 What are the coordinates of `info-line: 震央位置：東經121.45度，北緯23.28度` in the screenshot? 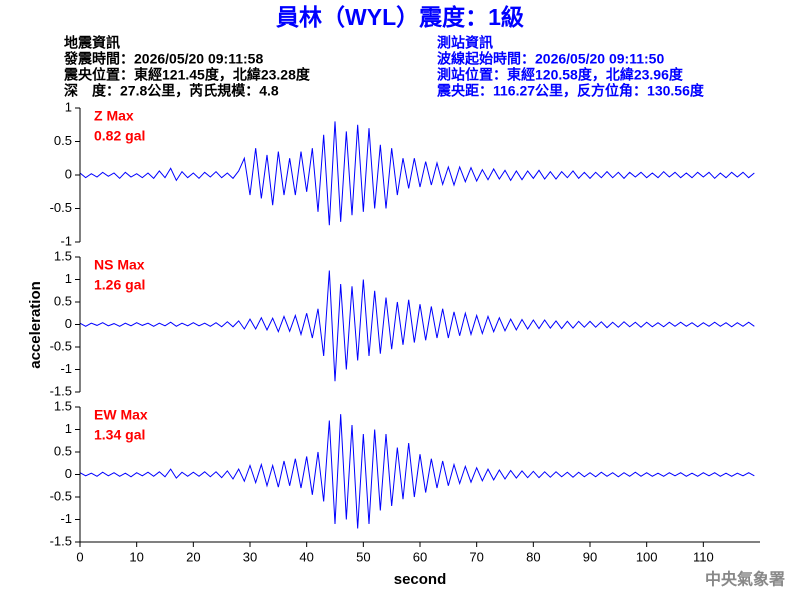 It's located at (187, 75).